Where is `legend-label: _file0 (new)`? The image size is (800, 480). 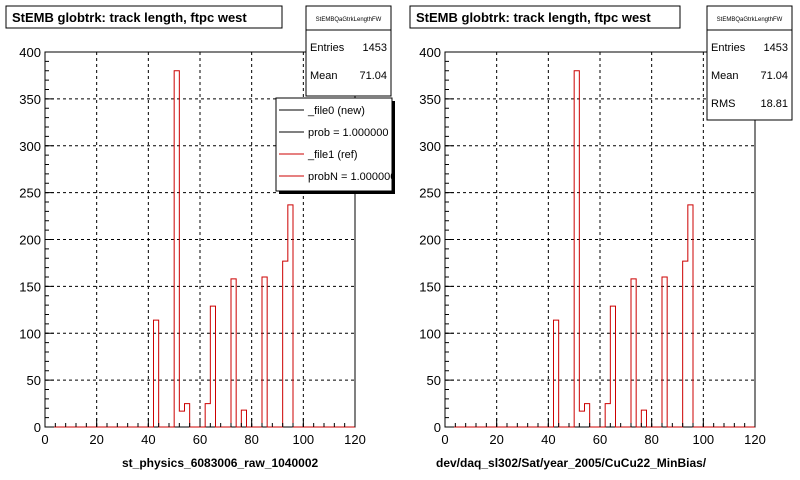 legend-label: _file0 (new) is located at coordinates (336, 111).